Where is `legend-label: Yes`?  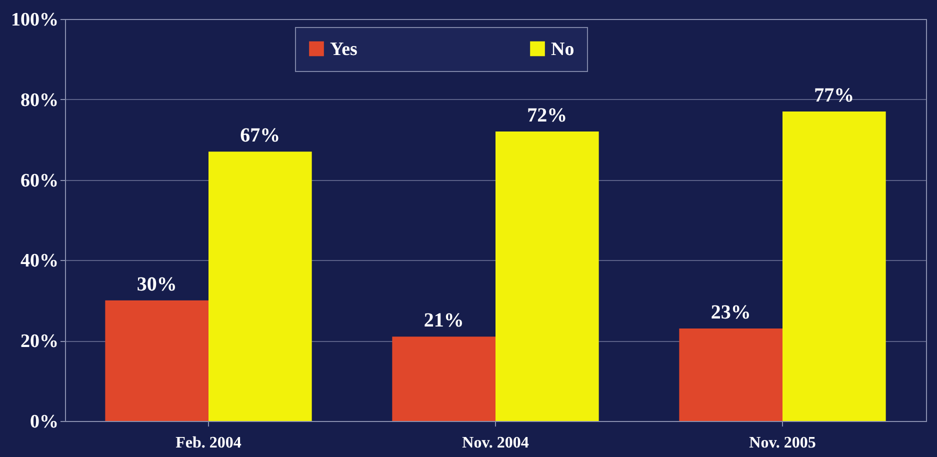
legend-label: Yes is located at coordinates (344, 49).